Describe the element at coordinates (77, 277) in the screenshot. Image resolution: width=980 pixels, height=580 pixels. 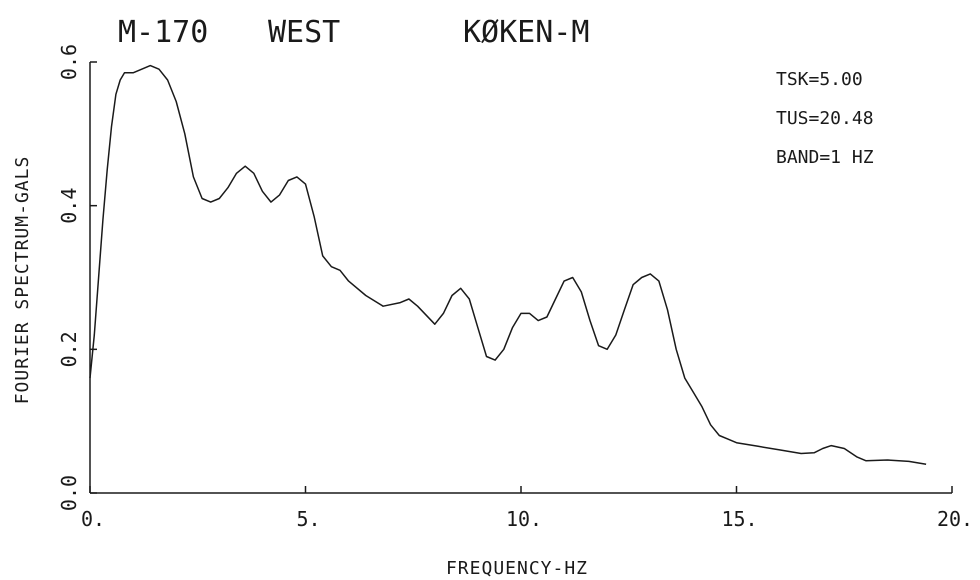
I see `y-axis-ticks: 0.0 0.2 0.4 0.6` at that location.